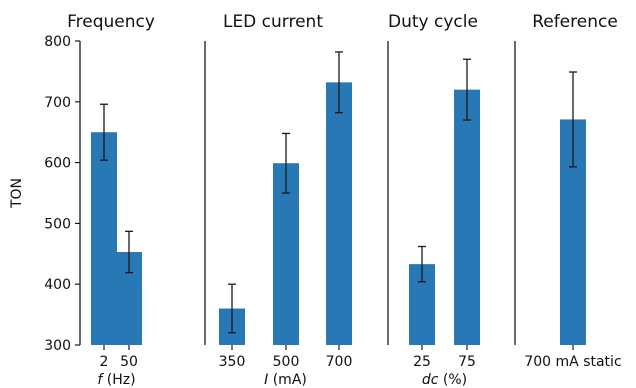 The image size is (636, 388). Describe the element at coordinates (339, 362) in the screenshot. I see `x-tick-label: 700` at that location.